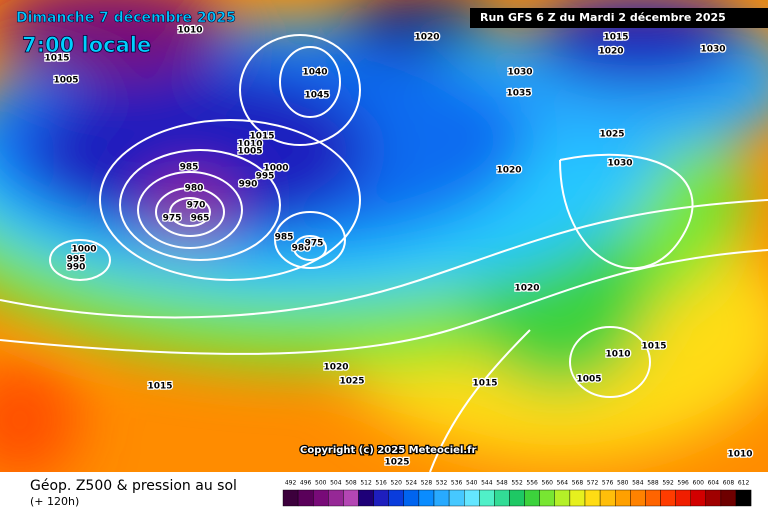 The width and height of the screenshot is (768, 512). I want to click on run-box, so click(619, 18).